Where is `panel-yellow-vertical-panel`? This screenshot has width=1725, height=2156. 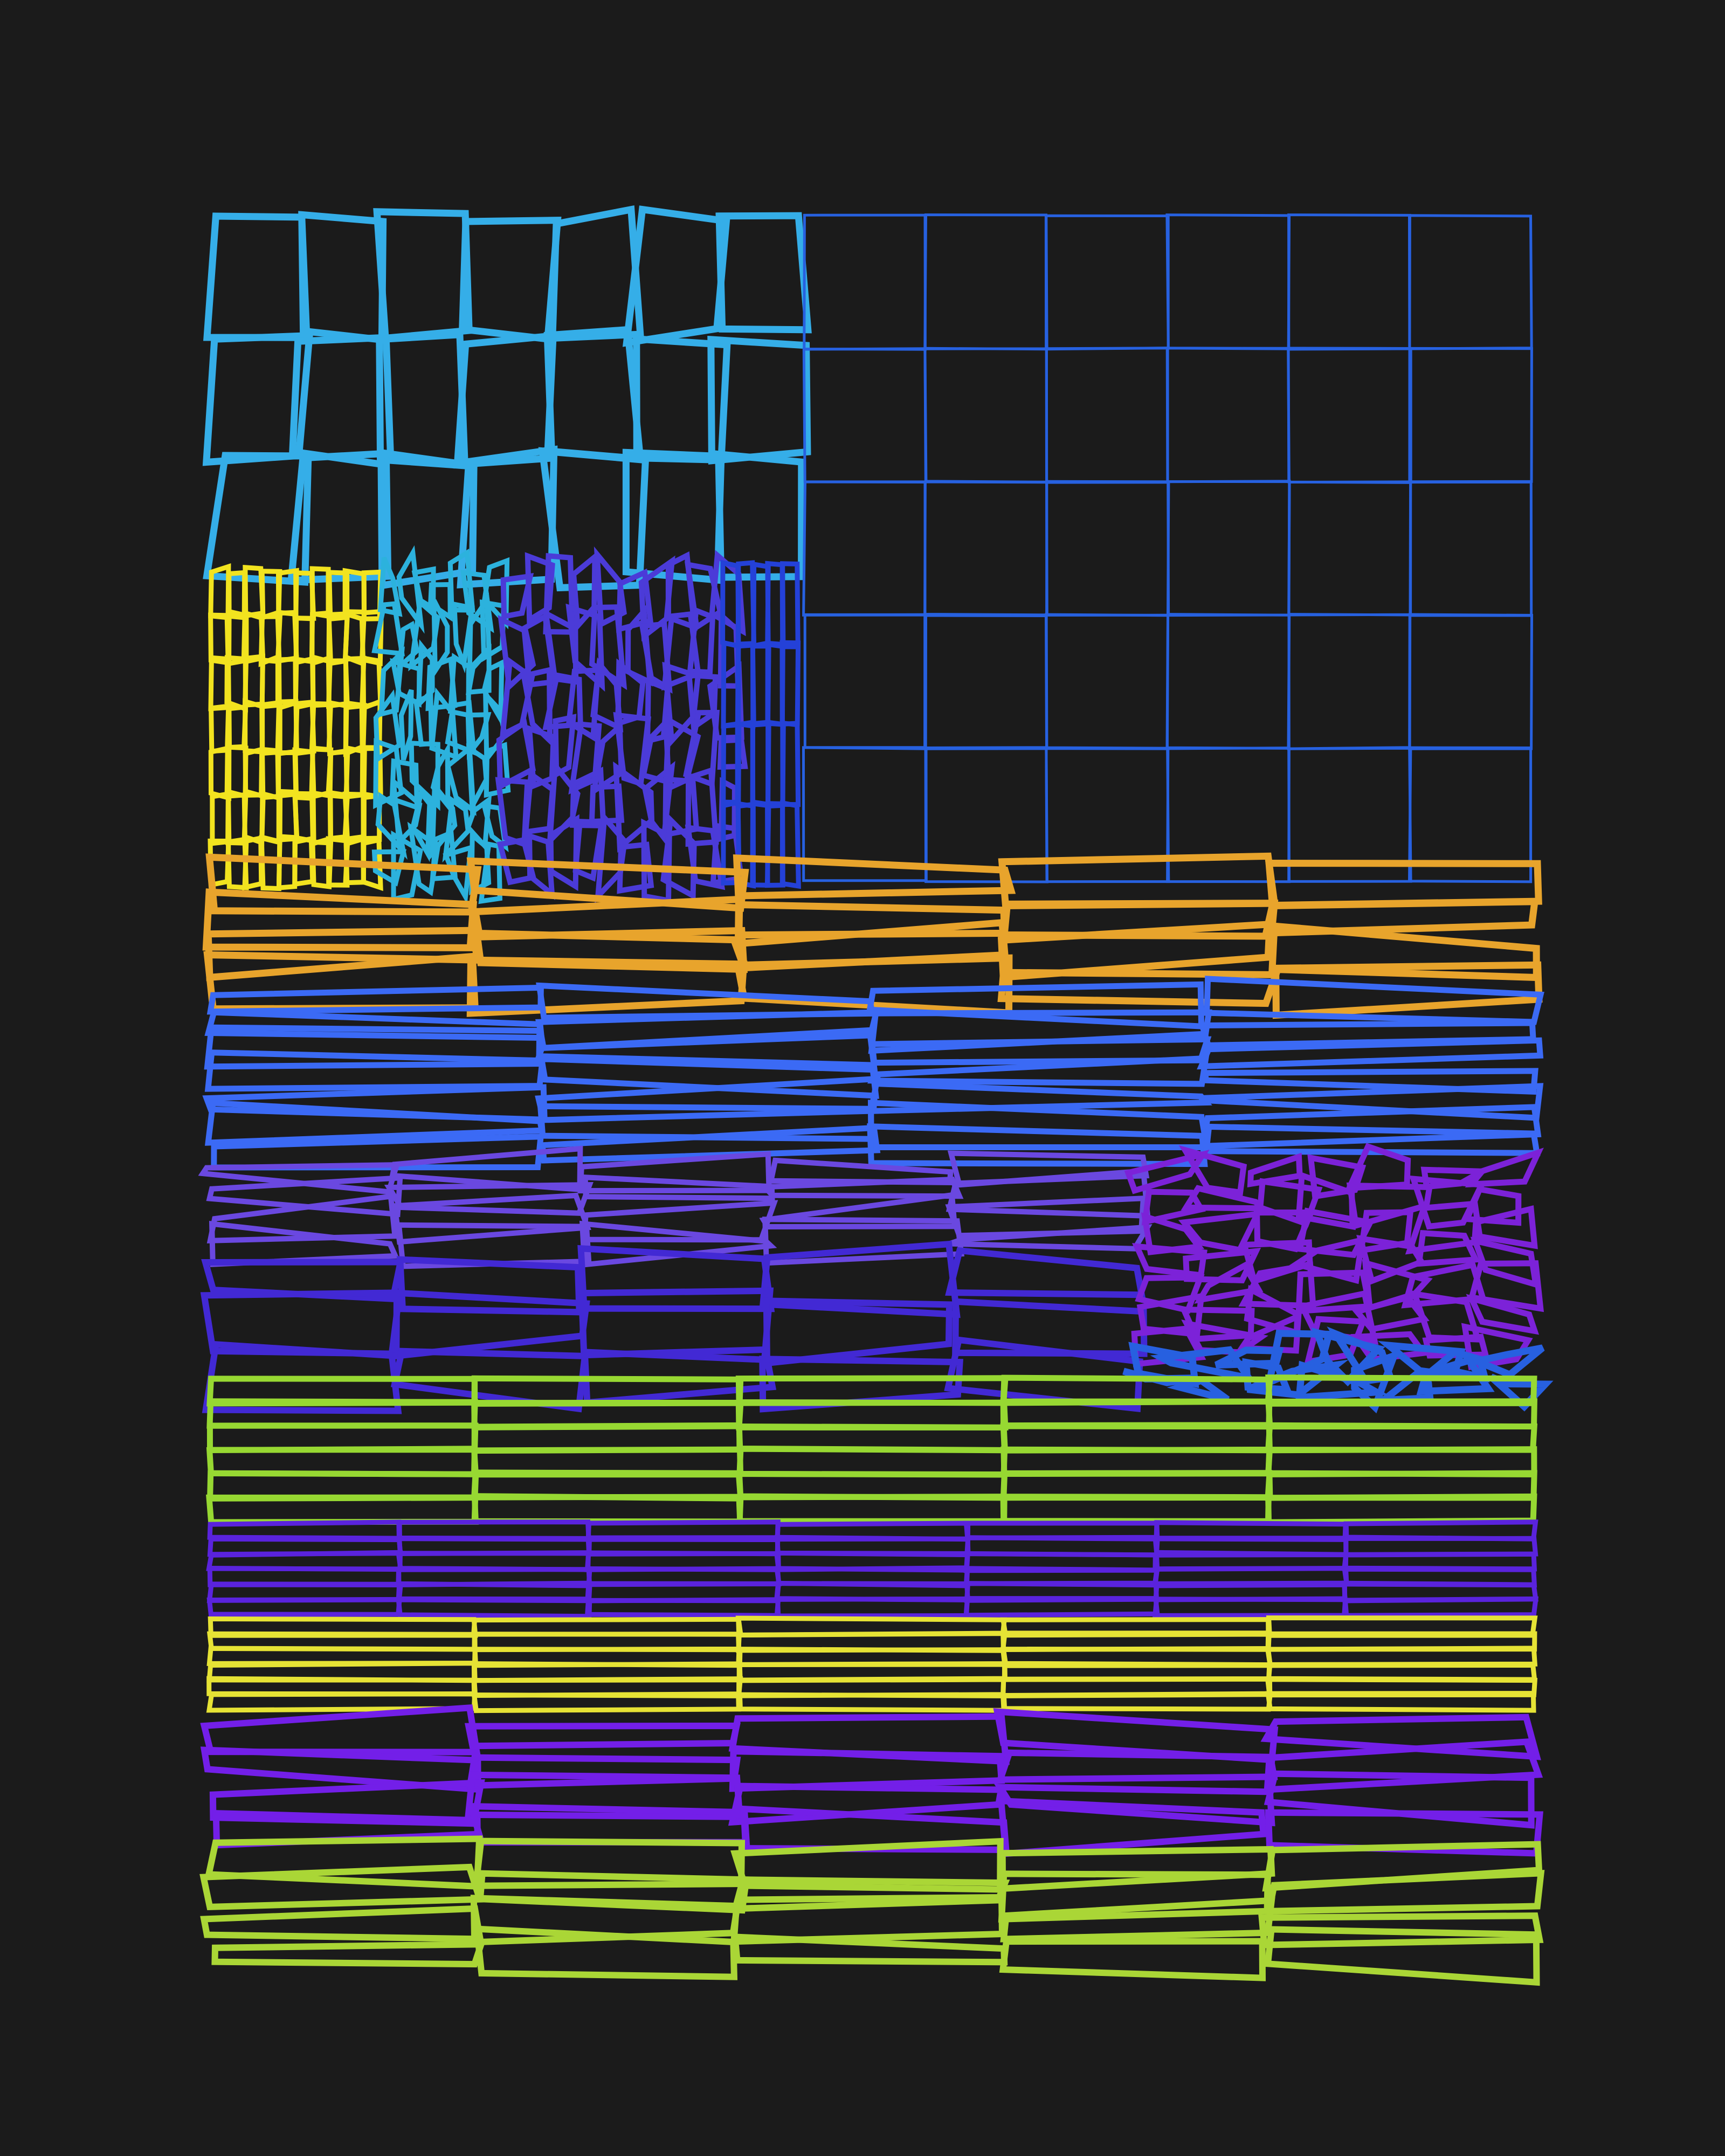 panel-yellow-vertical-panel is located at coordinates (296, 727).